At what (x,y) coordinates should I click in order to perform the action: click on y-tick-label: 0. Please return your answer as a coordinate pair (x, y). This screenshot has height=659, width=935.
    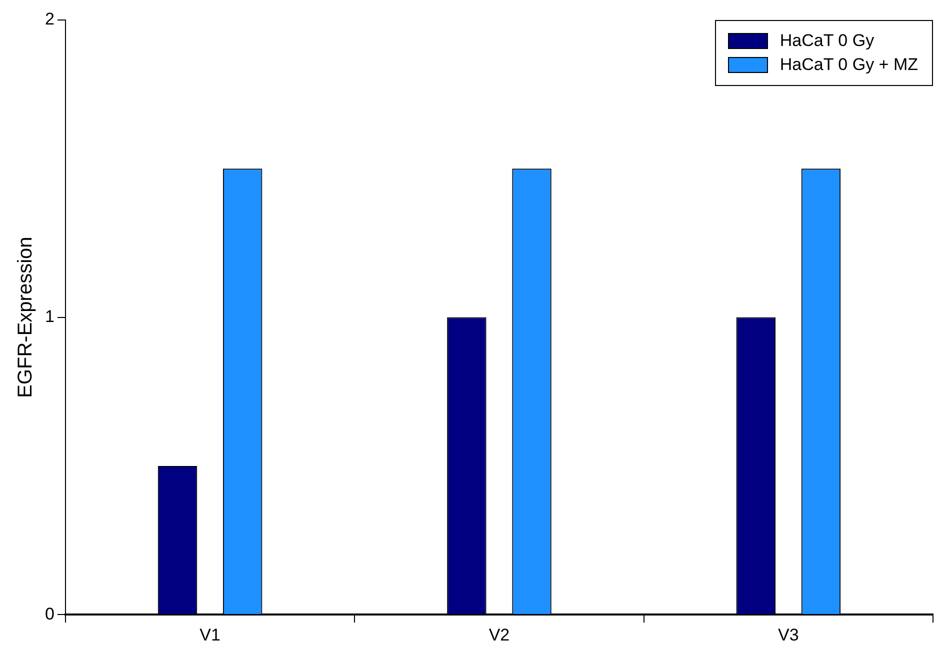
    Looking at the image, I should click on (49, 614).